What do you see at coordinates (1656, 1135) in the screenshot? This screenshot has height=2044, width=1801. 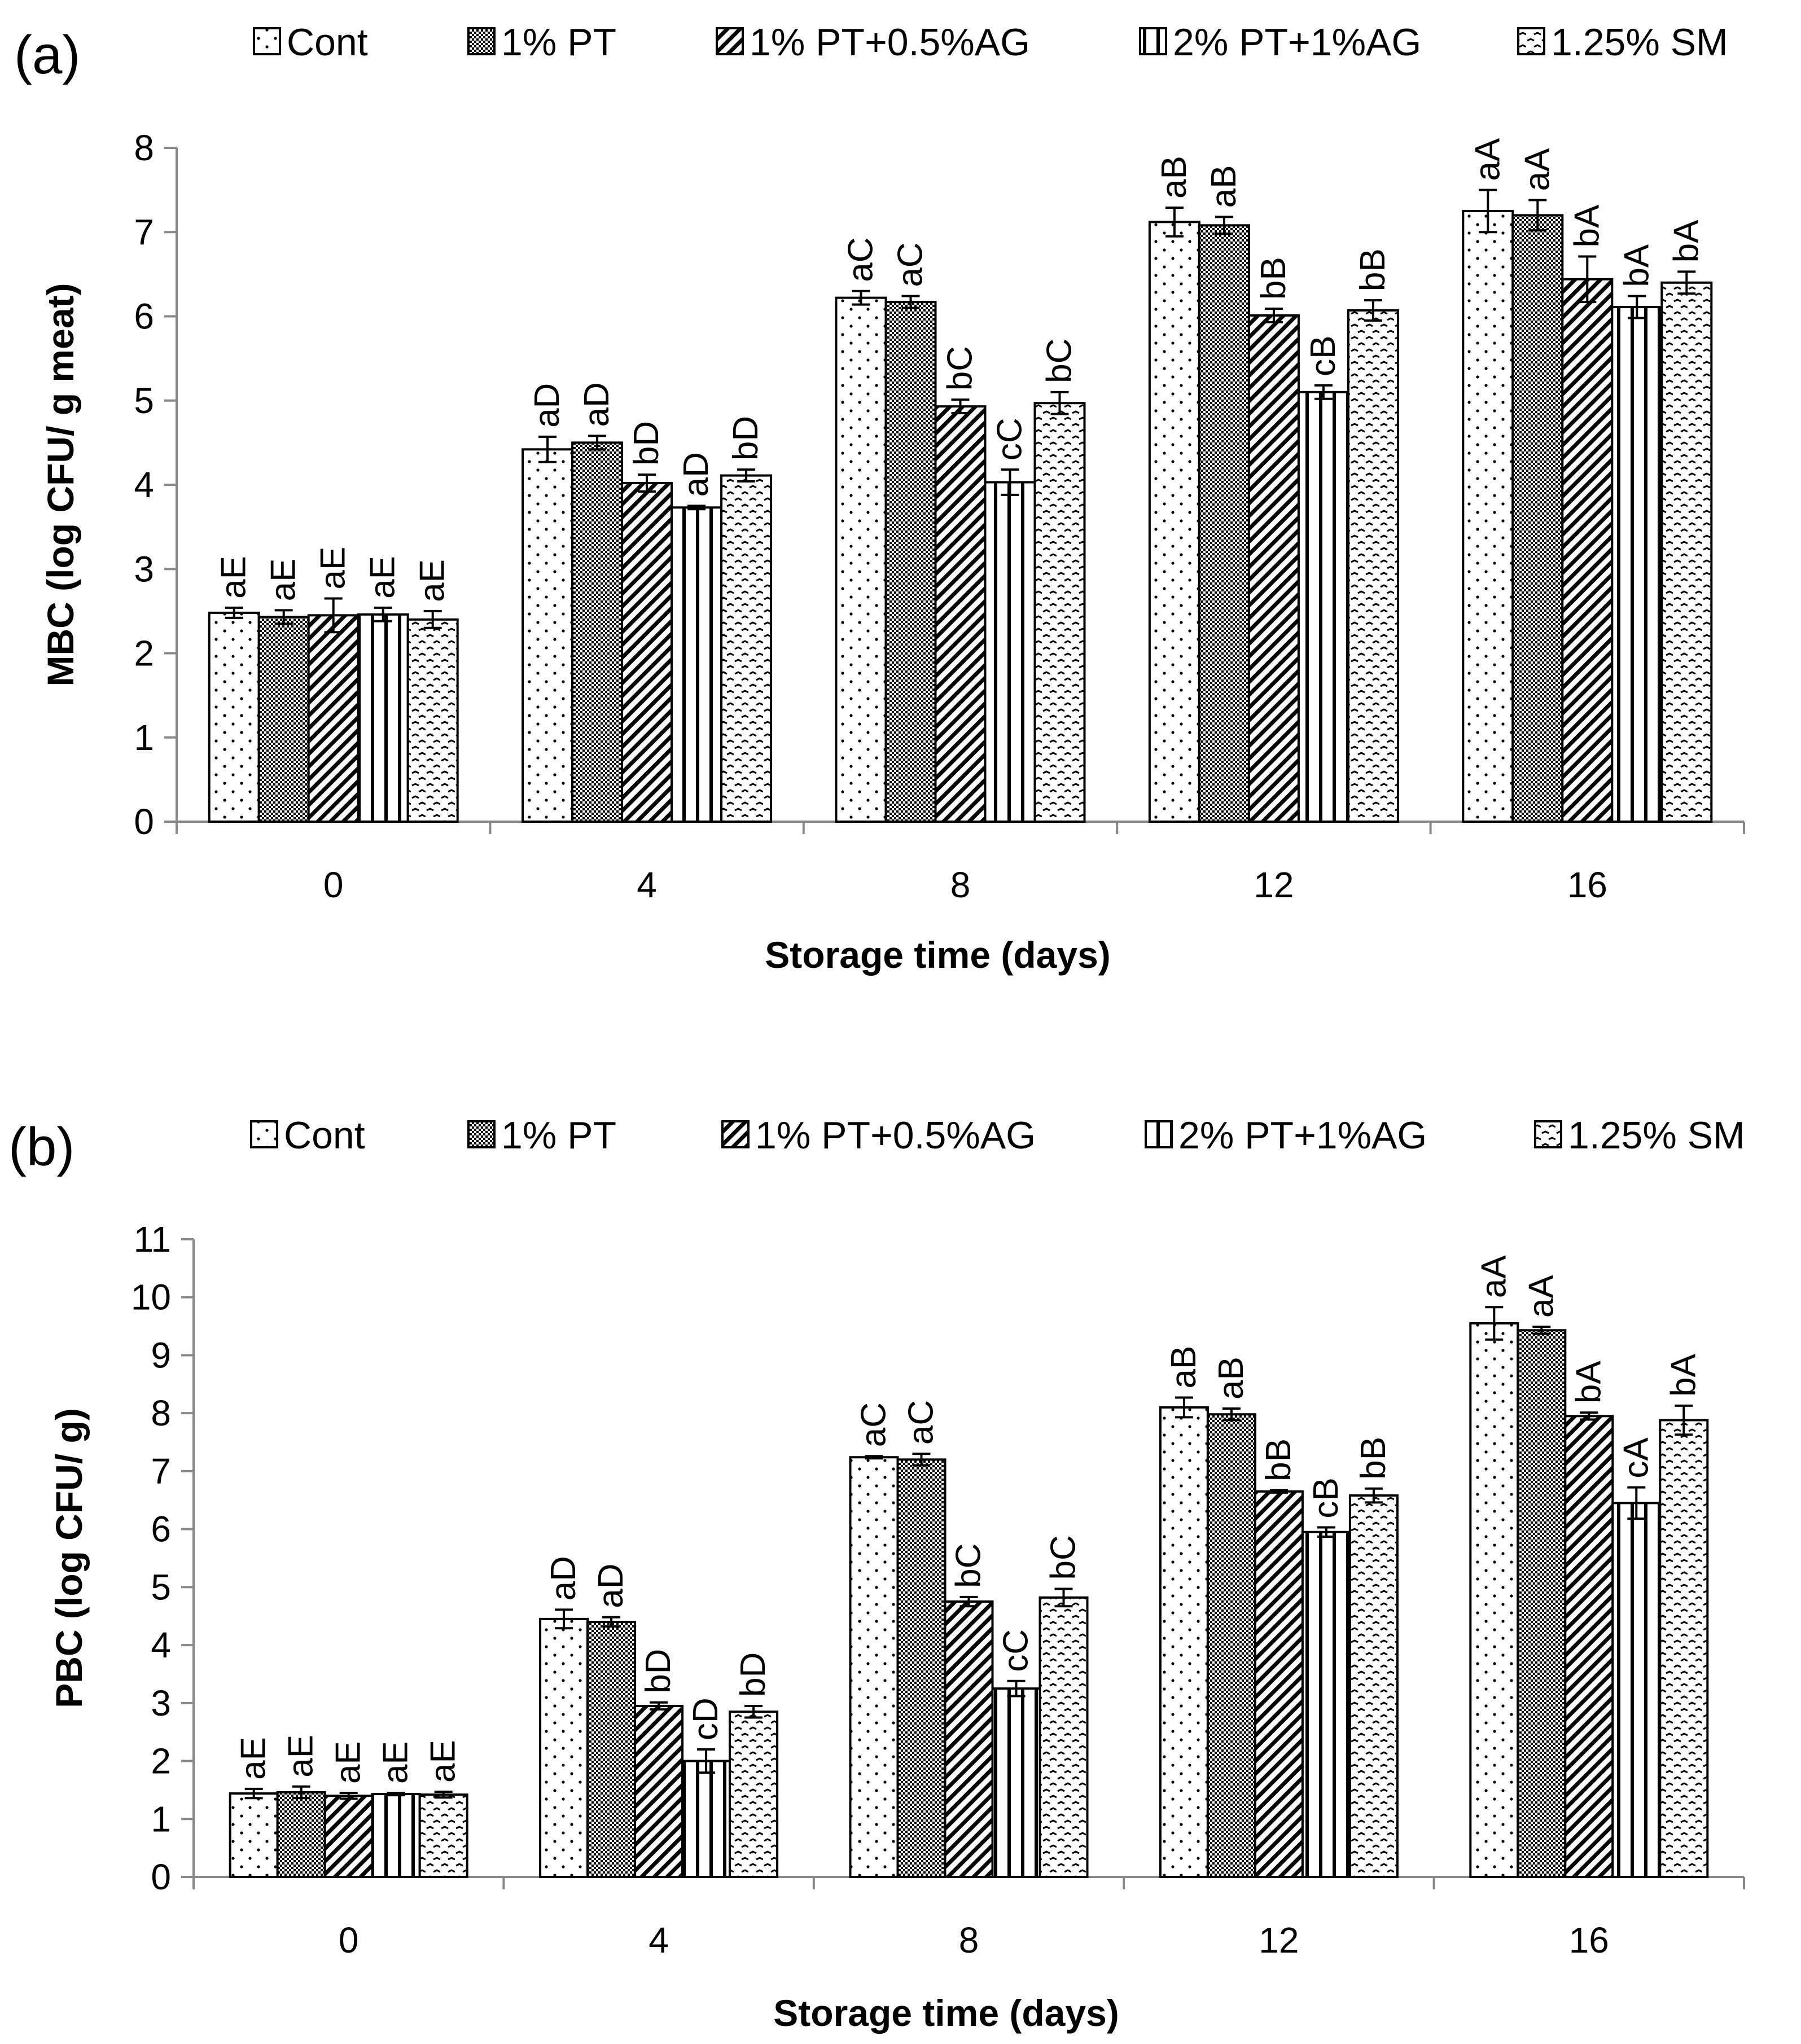 I see `legend-label: 1.25% SM` at bounding box center [1656, 1135].